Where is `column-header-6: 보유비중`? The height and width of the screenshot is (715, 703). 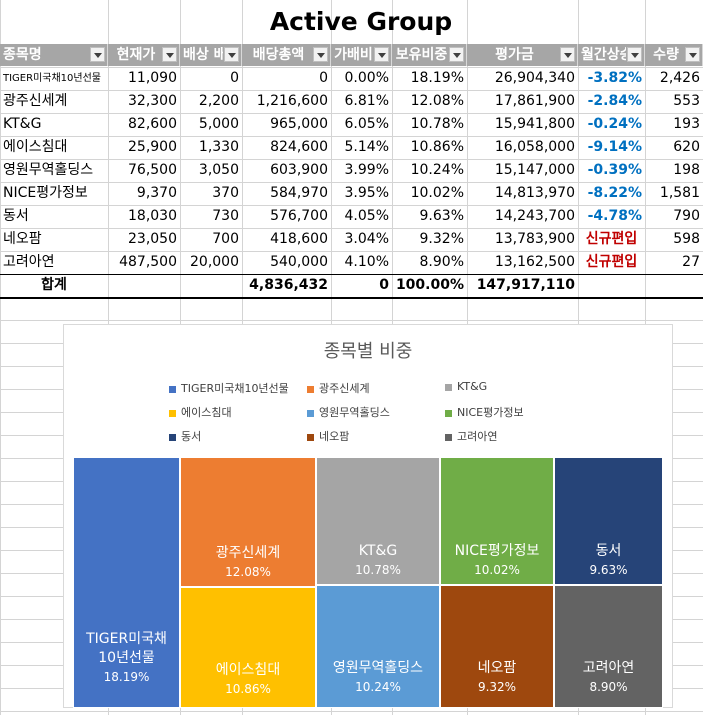 column-header-6: 보유비중 is located at coordinates (429, 55).